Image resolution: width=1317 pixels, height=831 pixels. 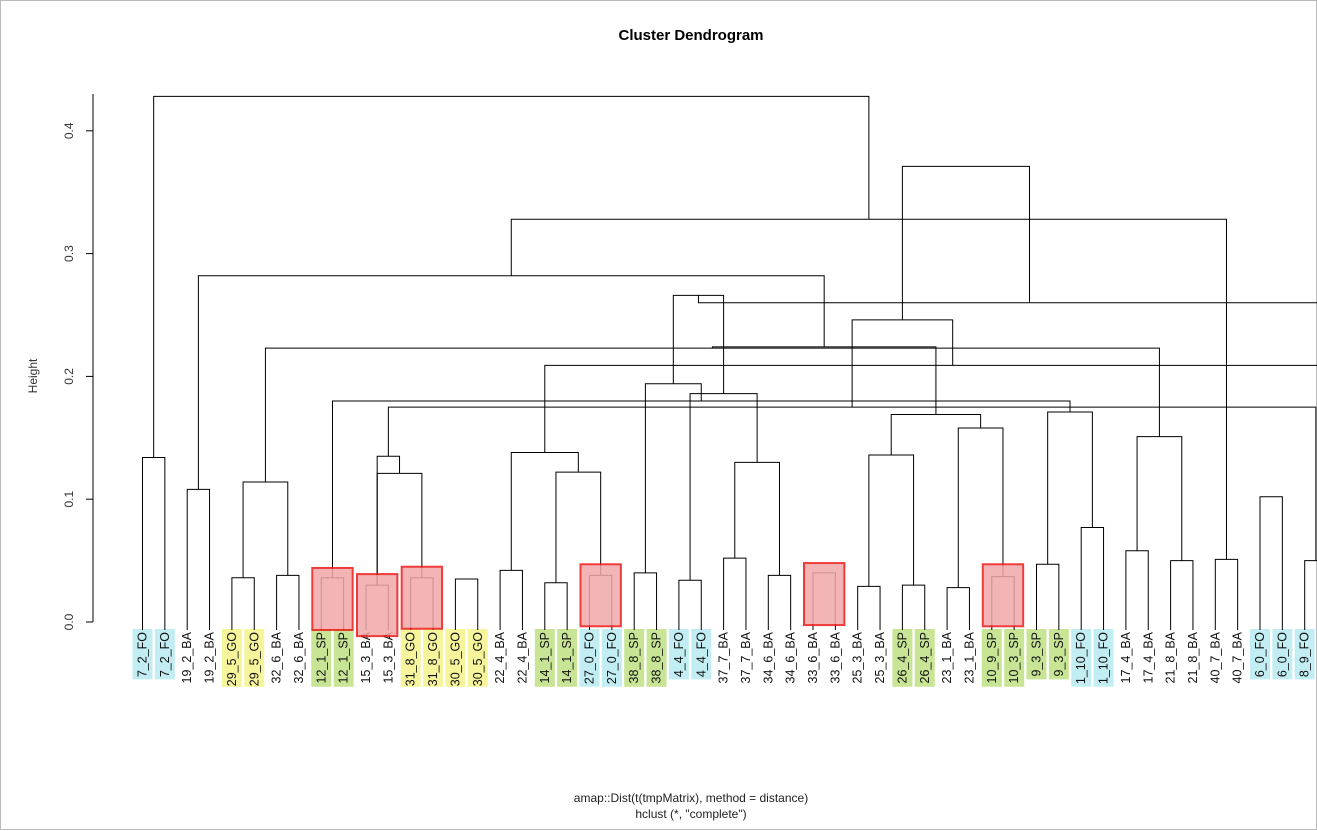 What do you see at coordinates (187, 657) in the screenshot?
I see `leaf-label-2: 19_2_BA` at bounding box center [187, 657].